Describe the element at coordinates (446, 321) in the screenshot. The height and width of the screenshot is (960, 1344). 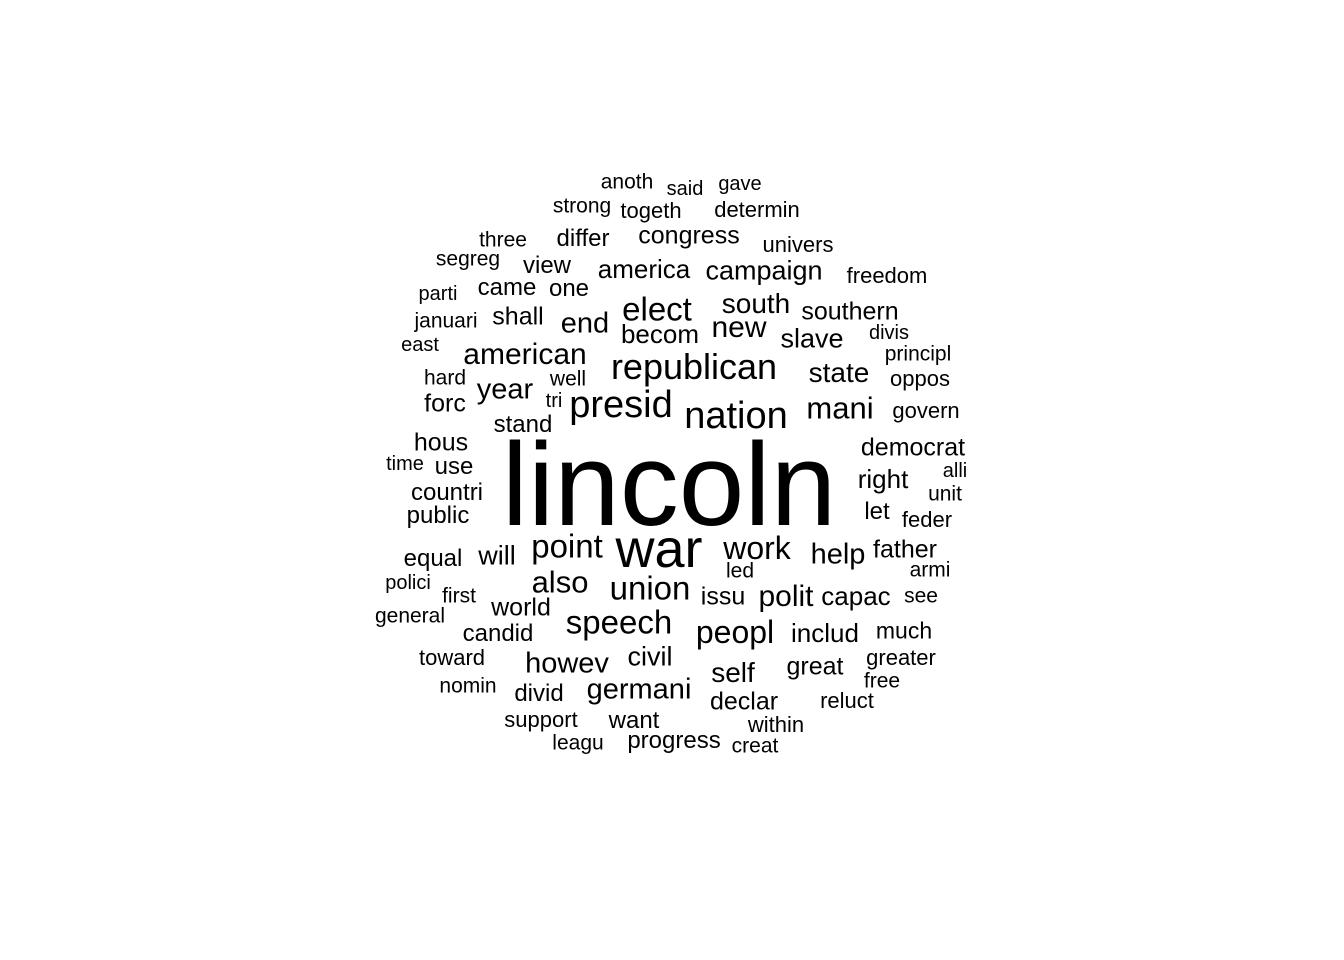
I see `word-januari: januari` at that location.